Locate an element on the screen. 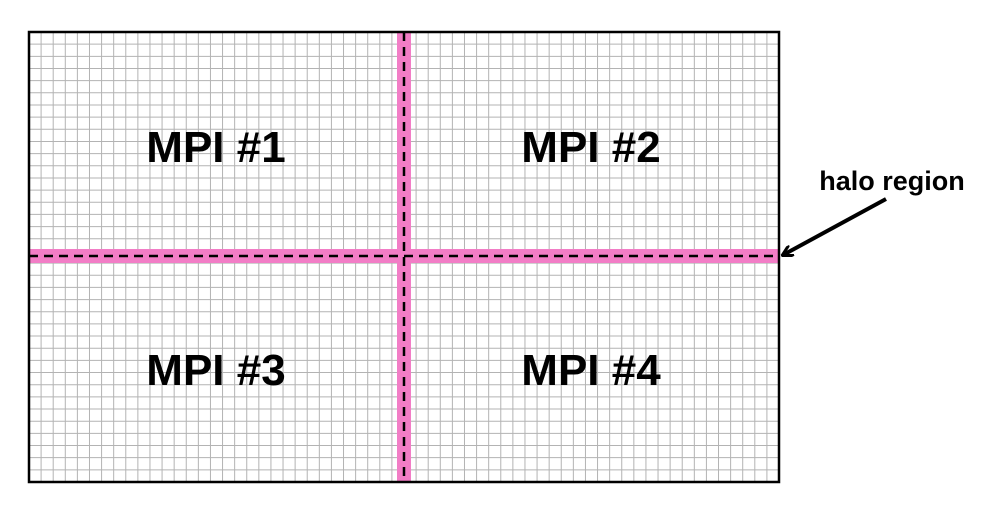 The width and height of the screenshot is (1000, 512). mpi-rank-3-label: MPI #3 is located at coordinates (215, 370).